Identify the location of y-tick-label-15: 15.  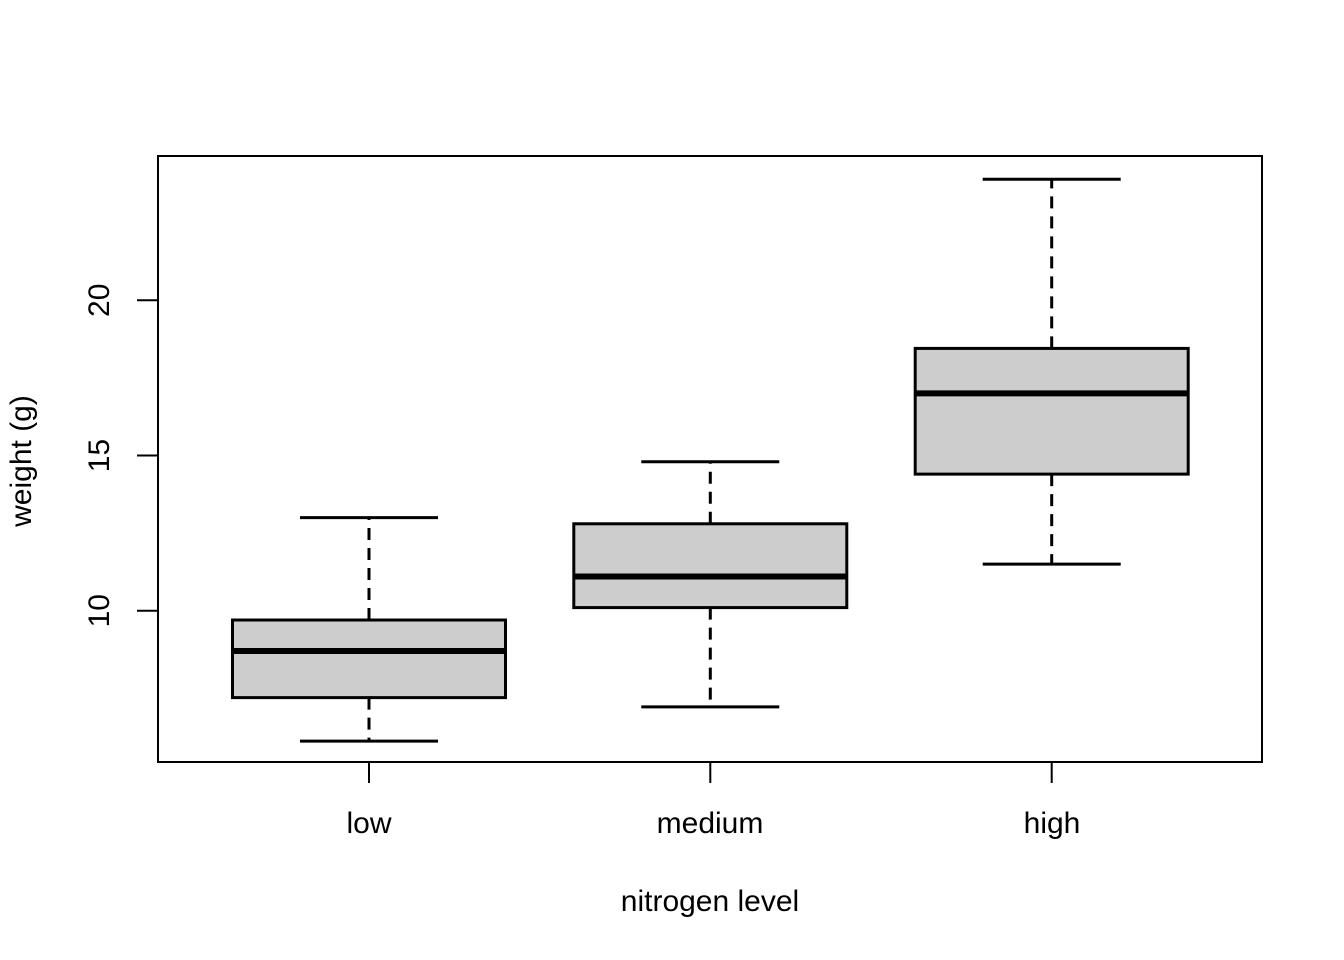
(99, 455).